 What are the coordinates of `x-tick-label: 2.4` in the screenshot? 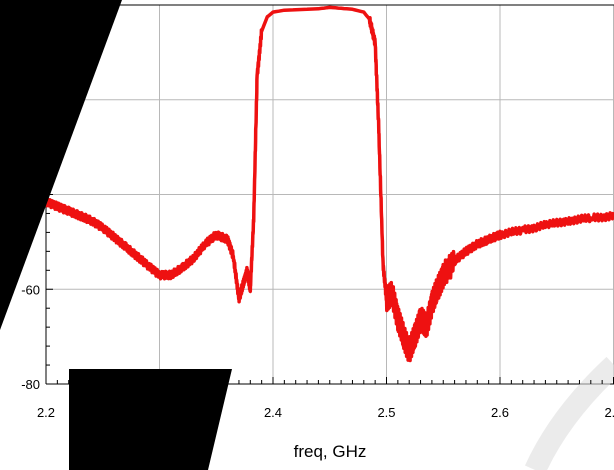 It's located at (273, 412).